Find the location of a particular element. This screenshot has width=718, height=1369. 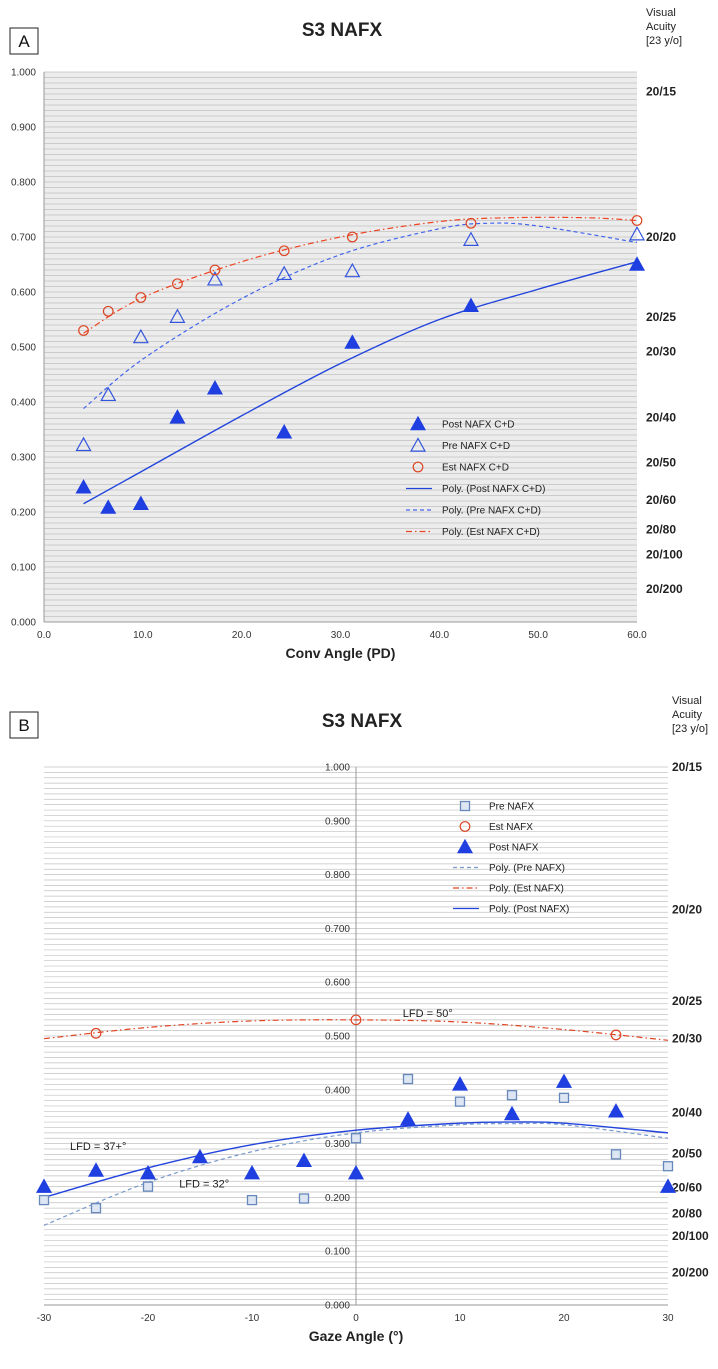

chart-b-visual-acuity-label: 20/60 is located at coordinates (687, 1188).